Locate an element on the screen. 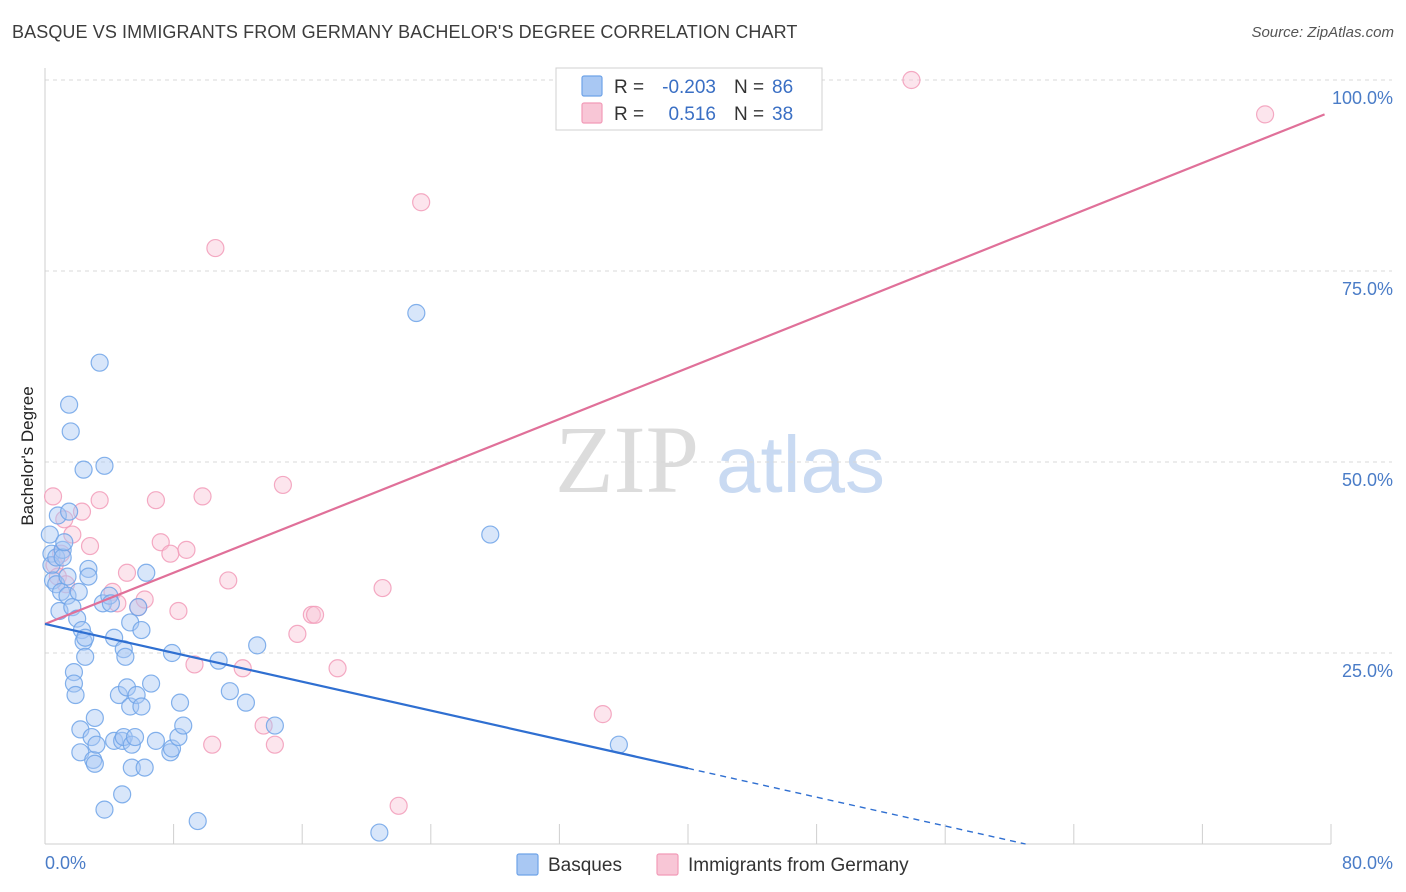  y-tick-label: 75.0% is located at coordinates (1367, 289).